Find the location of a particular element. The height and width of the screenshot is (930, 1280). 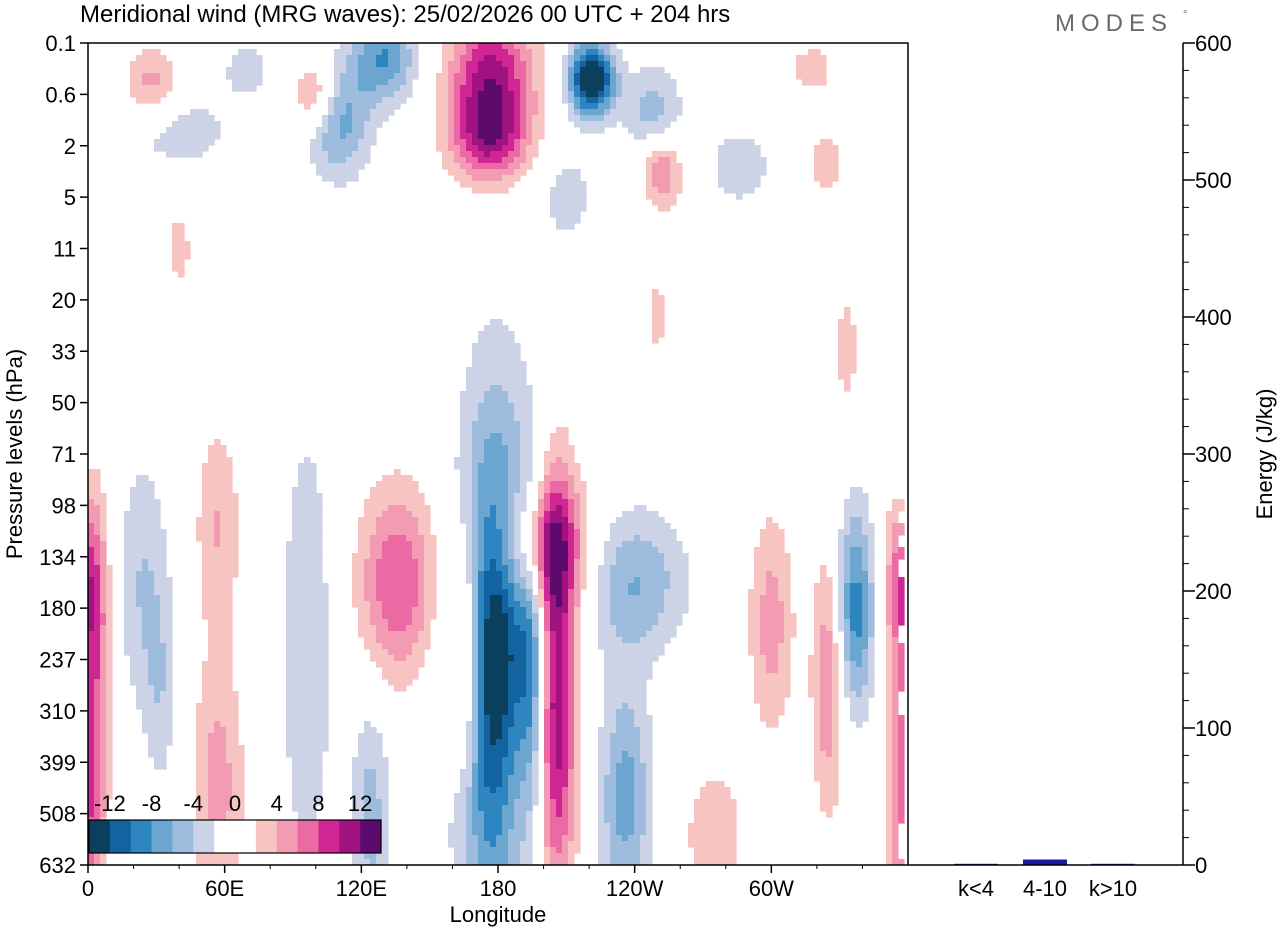

energy-tick-label: 200 is located at coordinates (1213, 591).